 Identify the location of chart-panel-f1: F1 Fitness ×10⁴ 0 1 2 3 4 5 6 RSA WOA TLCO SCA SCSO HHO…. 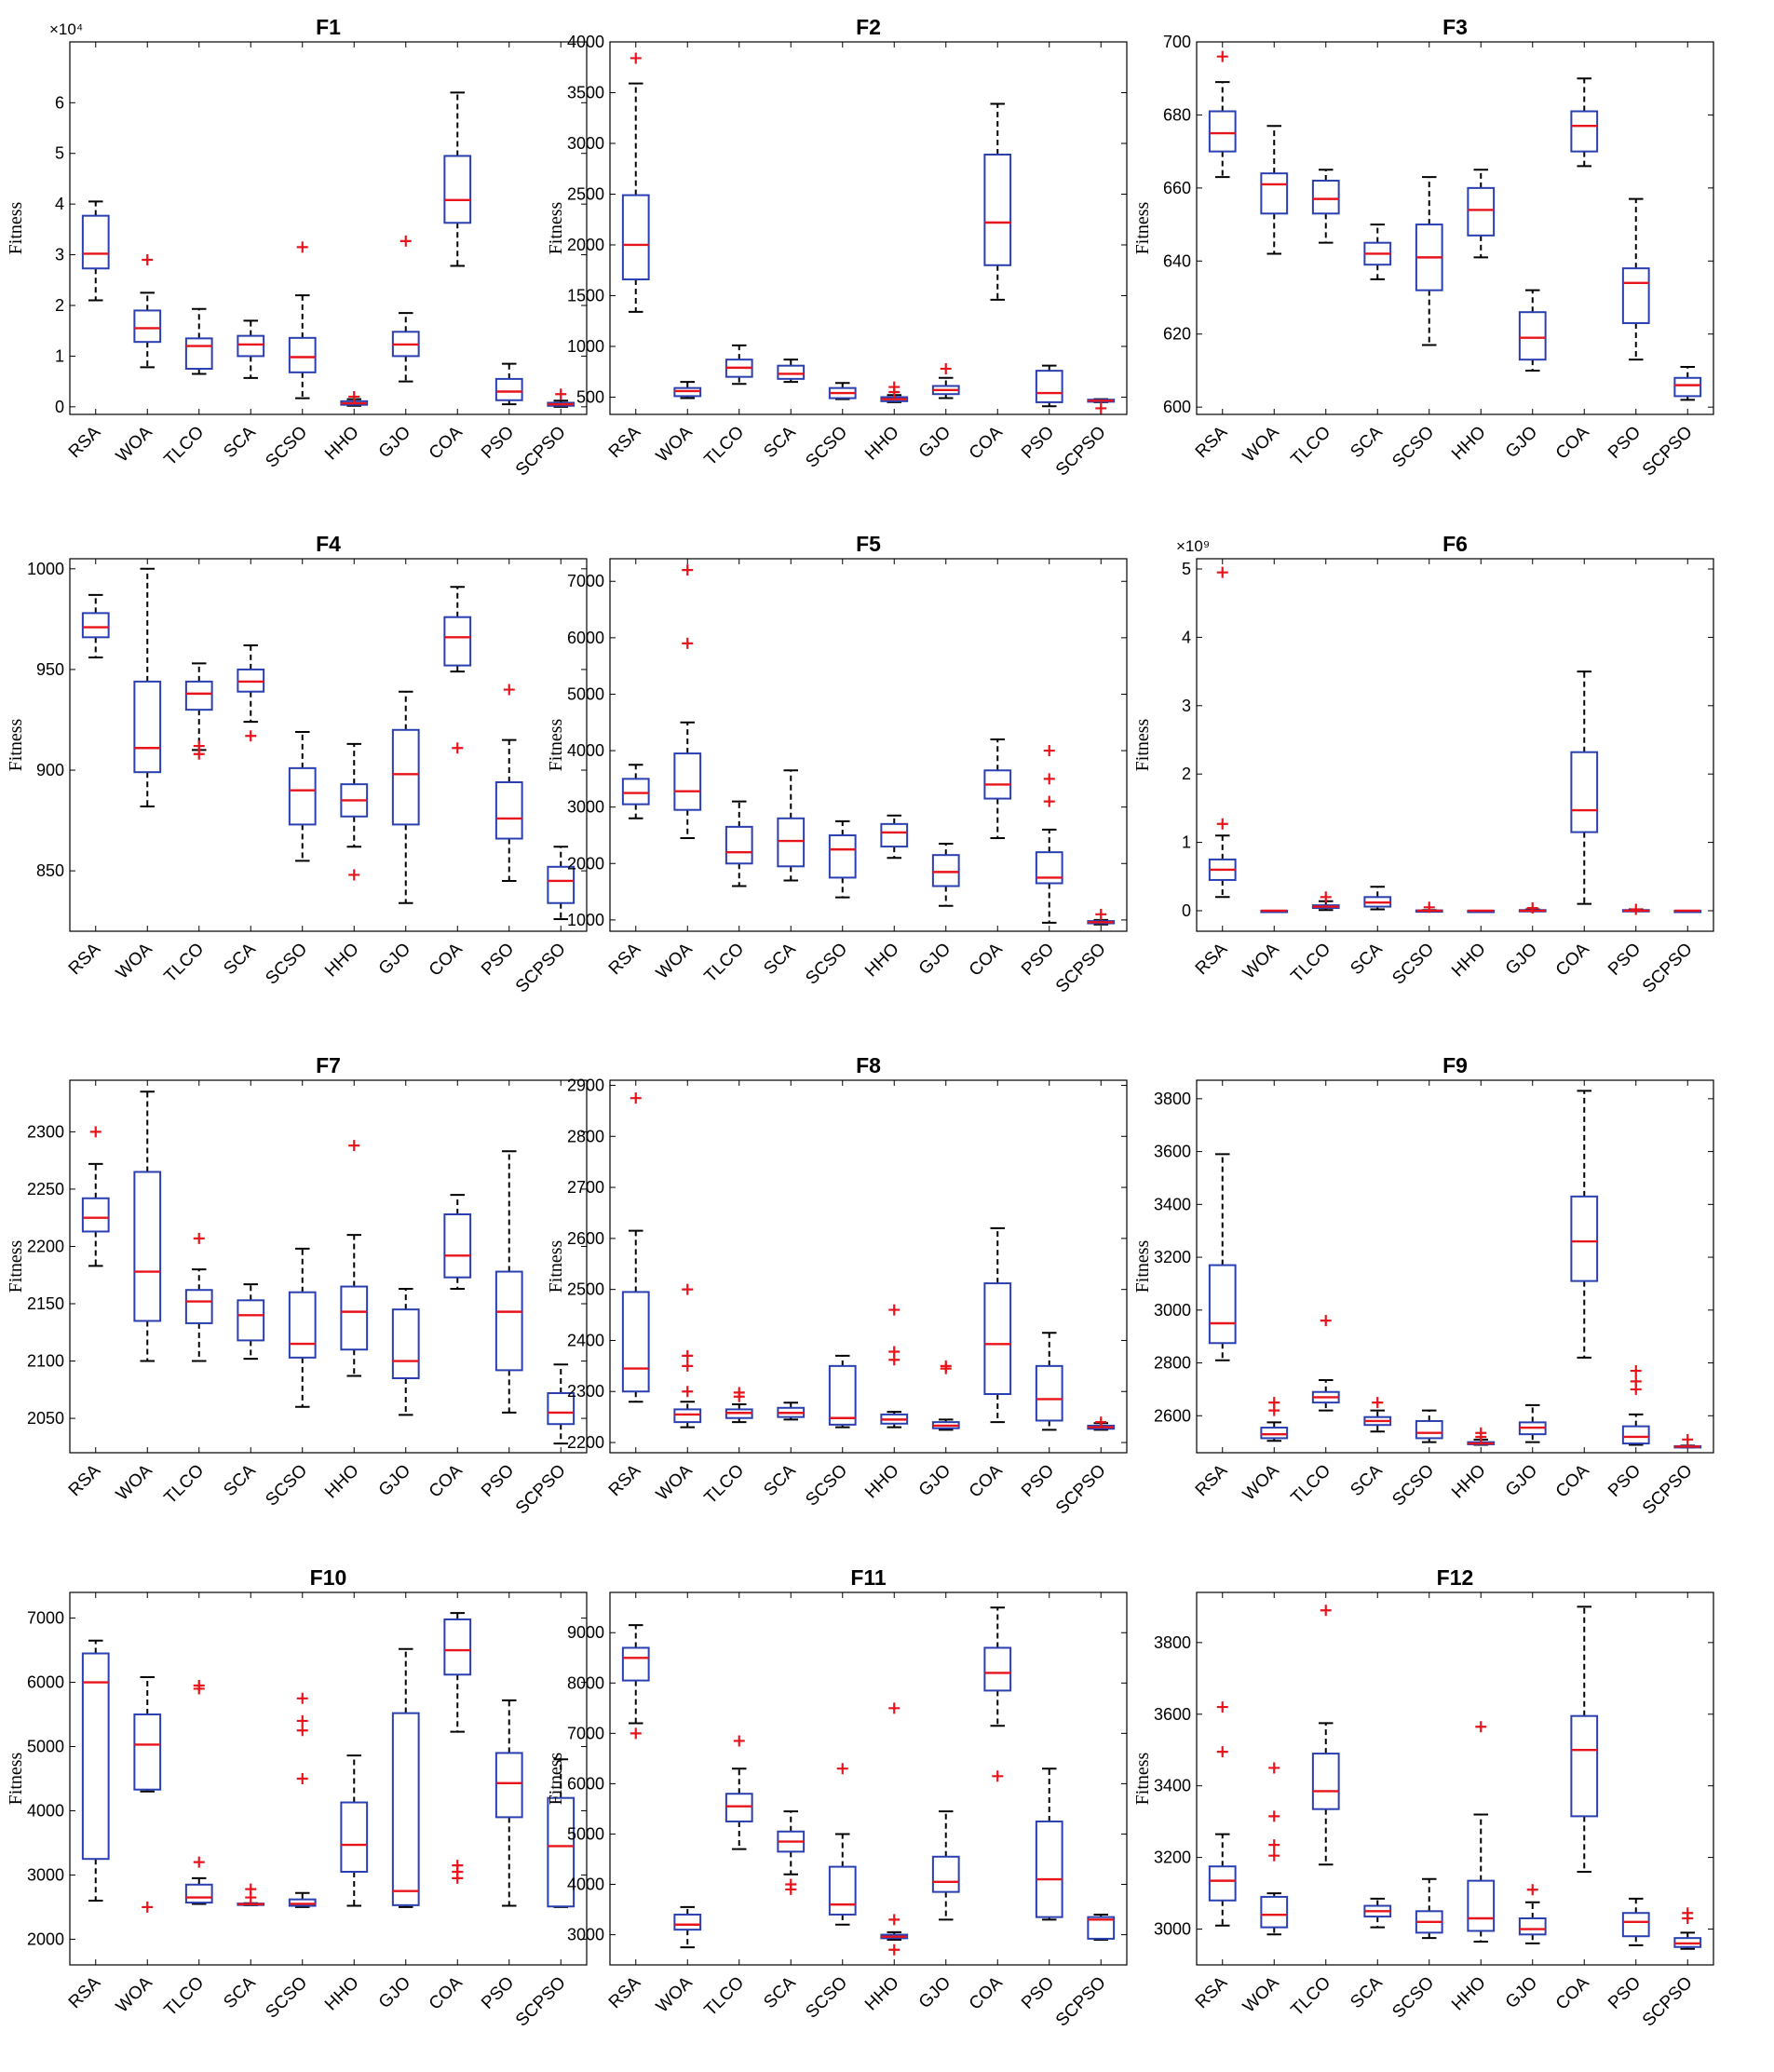
(297, 248).